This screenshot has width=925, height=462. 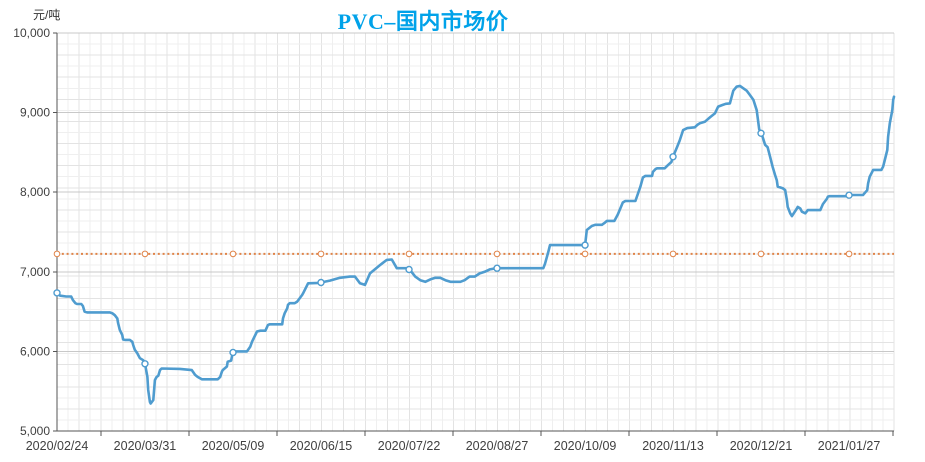 I want to click on x-axis-label: 2020/07/22, so click(x=409, y=446).